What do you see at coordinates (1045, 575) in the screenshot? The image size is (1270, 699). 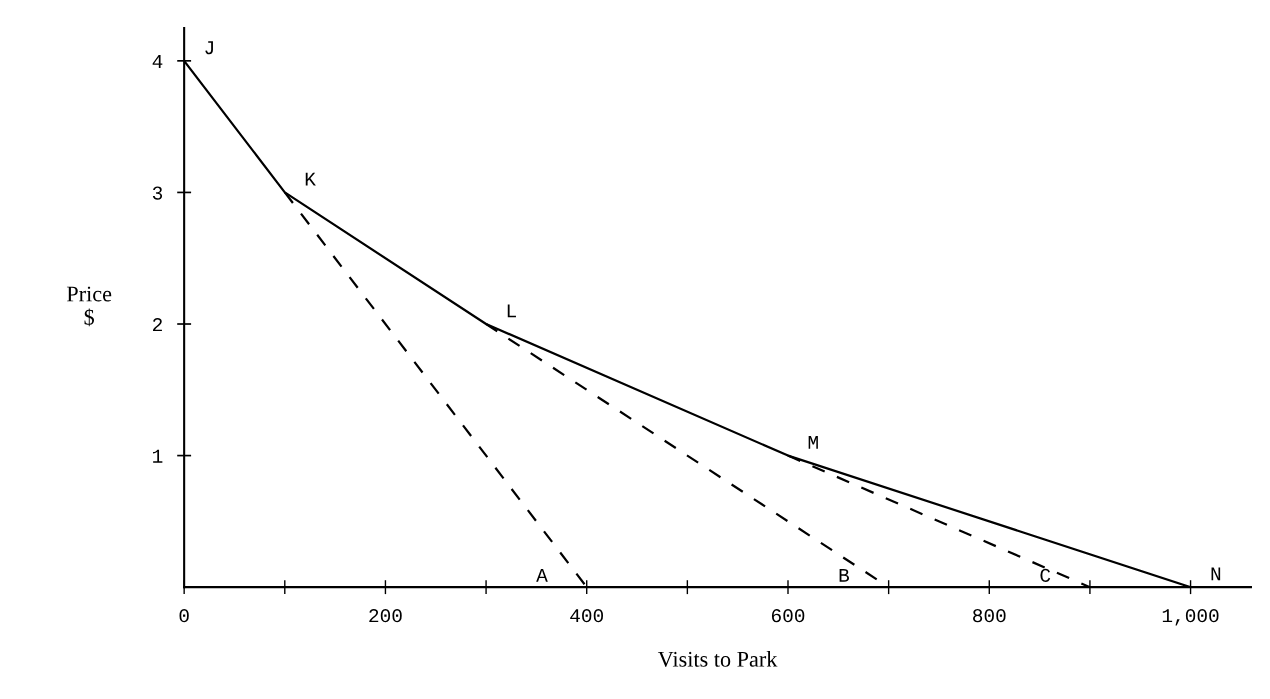 I see `annotation: C` at bounding box center [1045, 575].